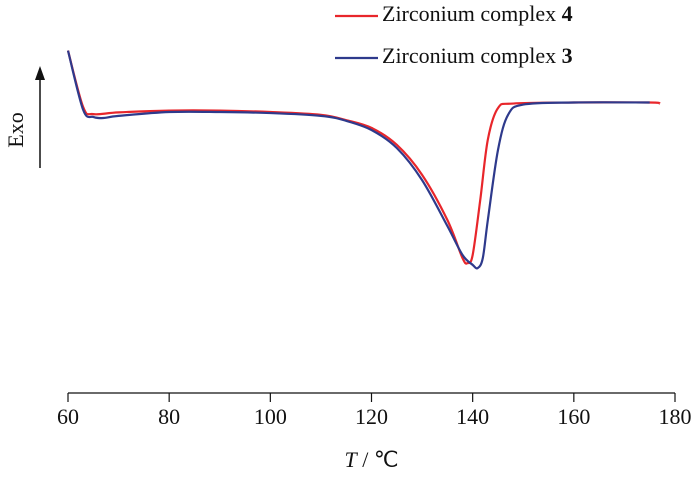 This screenshot has height=481, width=700. Describe the element at coordinates (371, 459) in the screenshot. I see `x-axis-label: T / ℃` at that location.